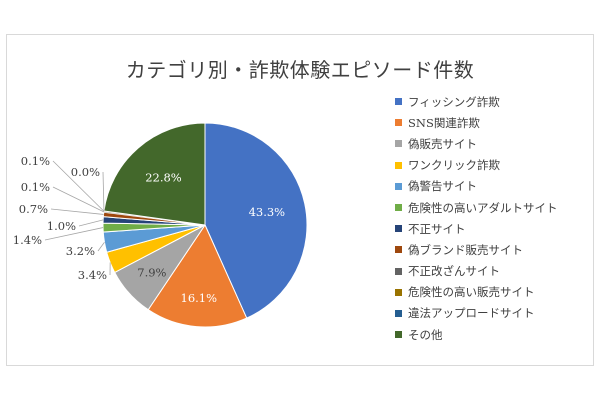 The image size is (600, 400). What do you see at coordinates (437, 228) in the screenshot?
I see `legend-label: 不正サイト` at bounding box center [437, 228].